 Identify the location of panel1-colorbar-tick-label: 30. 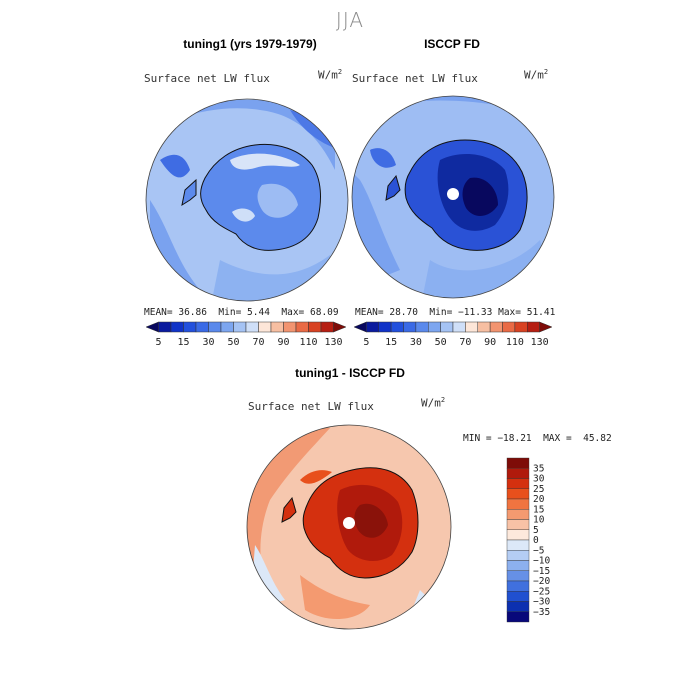
(208, 342).